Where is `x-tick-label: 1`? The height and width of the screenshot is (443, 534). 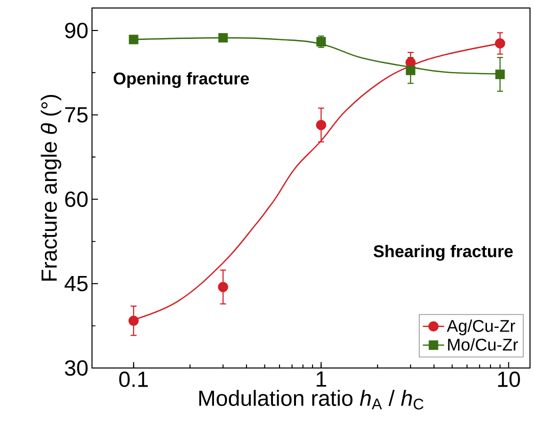 x-tick-label: 1 is located at coordinates (321, 379).